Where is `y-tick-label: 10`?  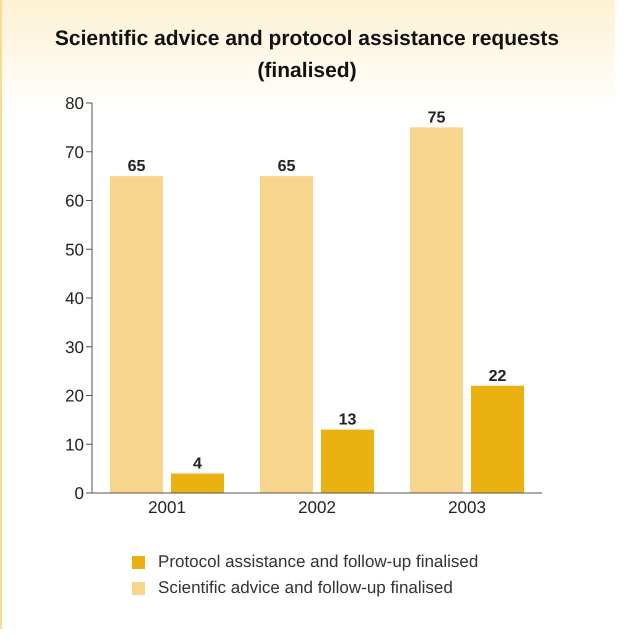
y-tick-label: 10 is located at coordinates (74, 444).